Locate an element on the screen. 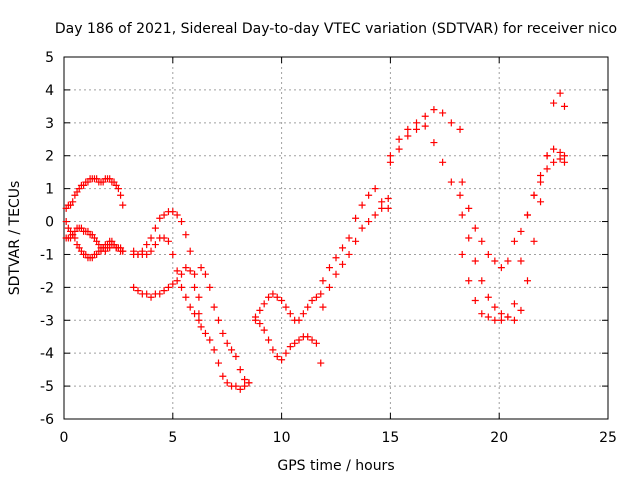 The width and height of the screenshot is (640, 480). y-tick-label: 0 is located at coordinates (49, 223).